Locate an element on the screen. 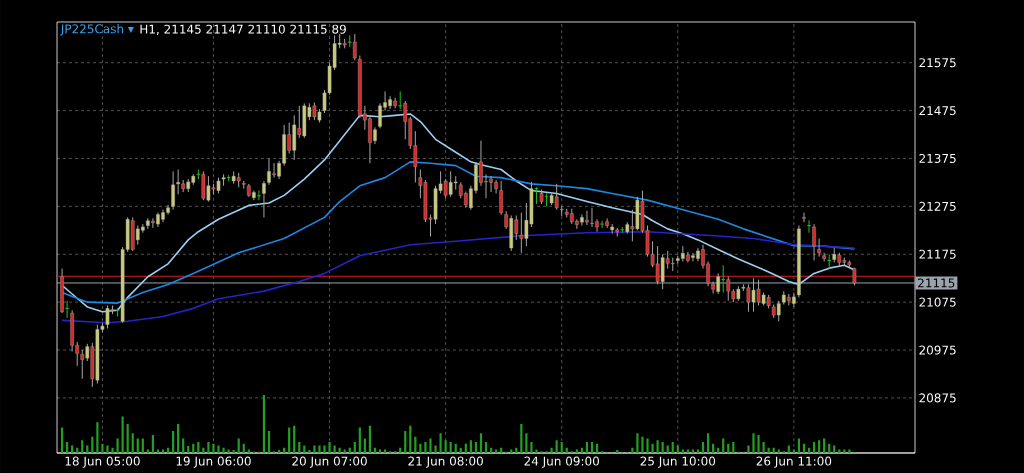  y-tick-label: 20975 is located at coordinates (937, 350).